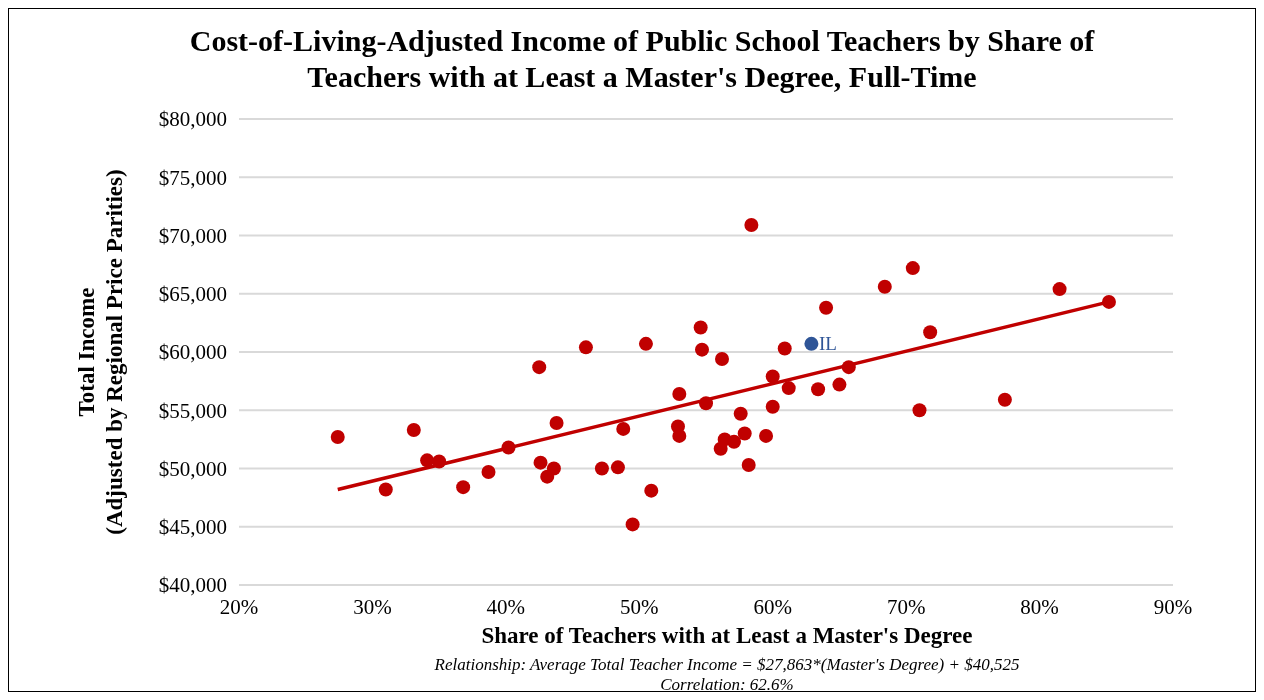  What do you see at coordinates (192, 177) in the screenshot?
I see `y-tick-label: $75,000` at bounding box center [192, 177].